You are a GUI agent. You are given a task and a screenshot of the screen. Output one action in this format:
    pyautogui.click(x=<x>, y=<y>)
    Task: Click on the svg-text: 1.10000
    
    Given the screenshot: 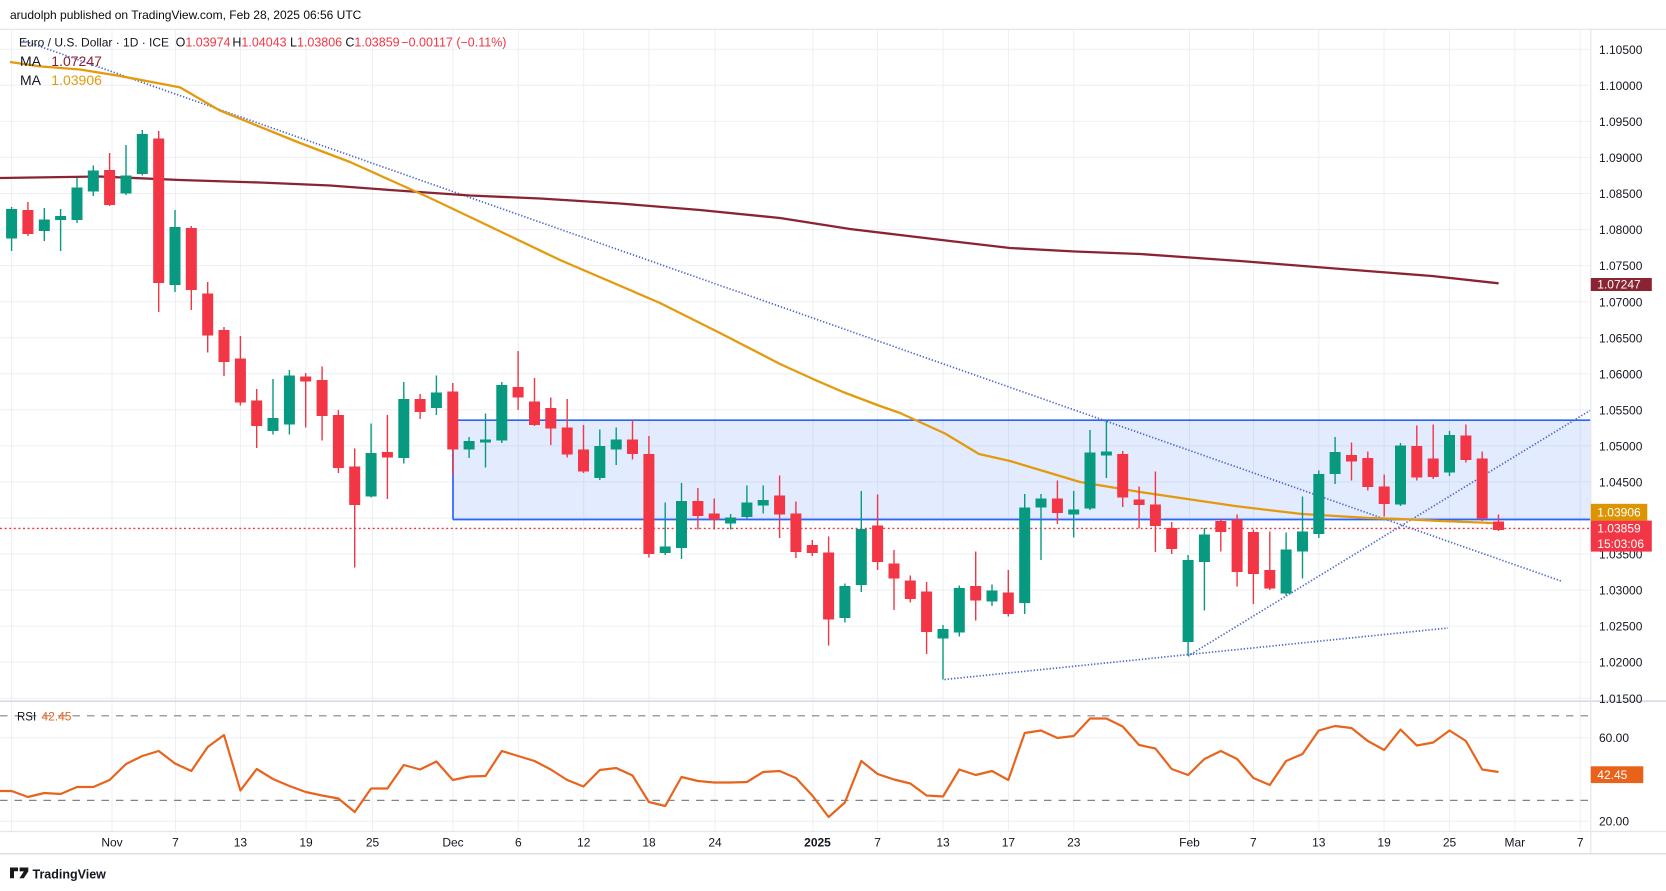 What is the action you would take?
    pyautogui.click(x=1621, y=86)
    